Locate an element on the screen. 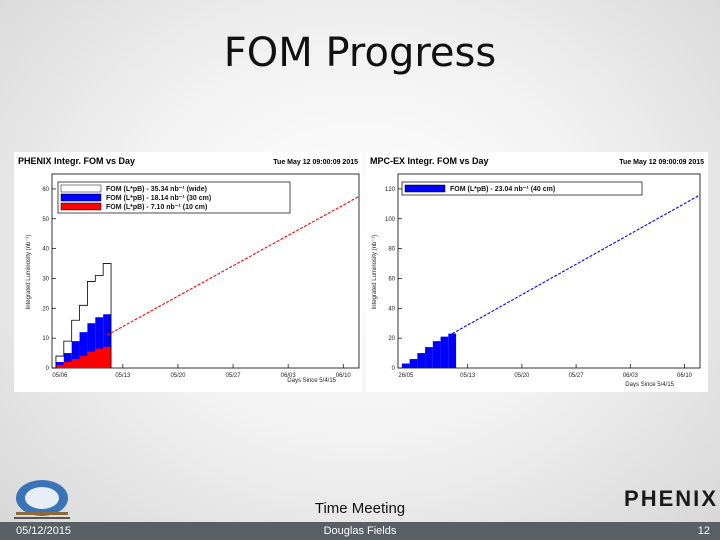 The height and width of the screenshot is (540, 720). svg-text: PHENIX is located at coordinates (670, 498).